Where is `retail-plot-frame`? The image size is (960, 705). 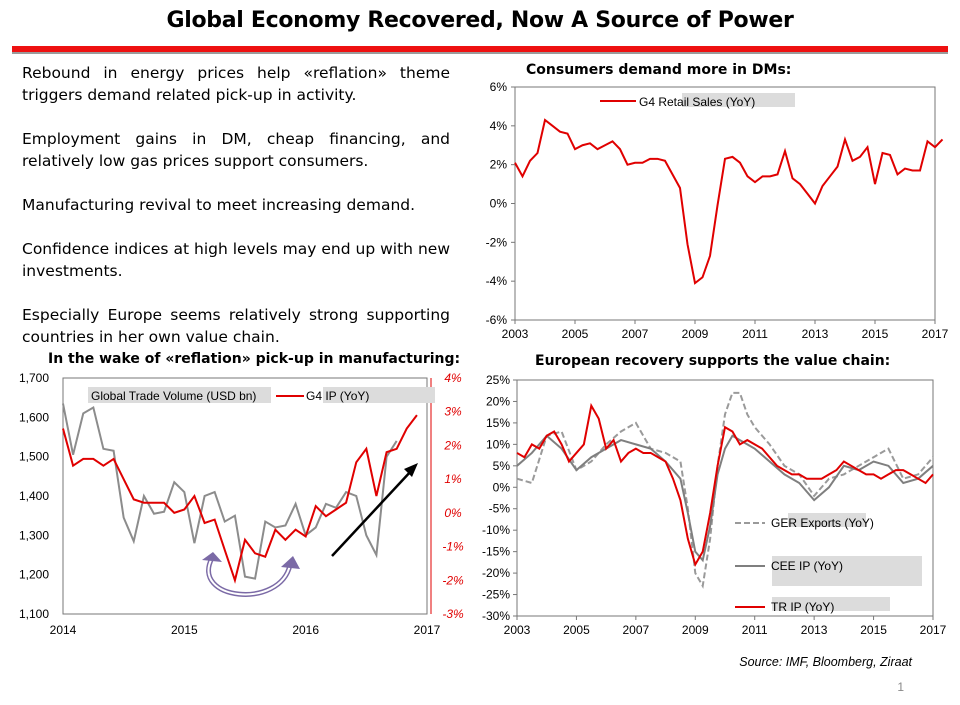
retail-plot-frame is located at coordinates (725, 203).